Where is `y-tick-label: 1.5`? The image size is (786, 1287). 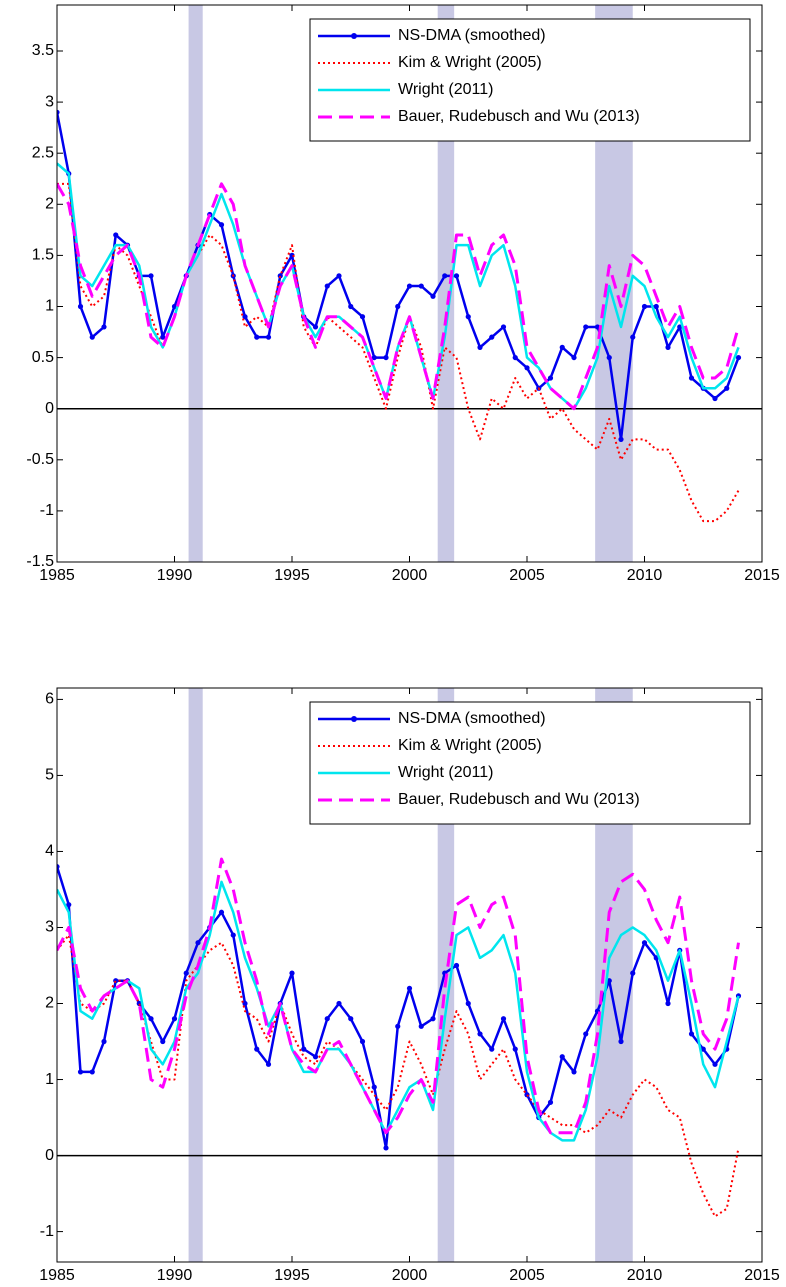
y-tick-label: 1.5 is located at coordinates (43, 255).